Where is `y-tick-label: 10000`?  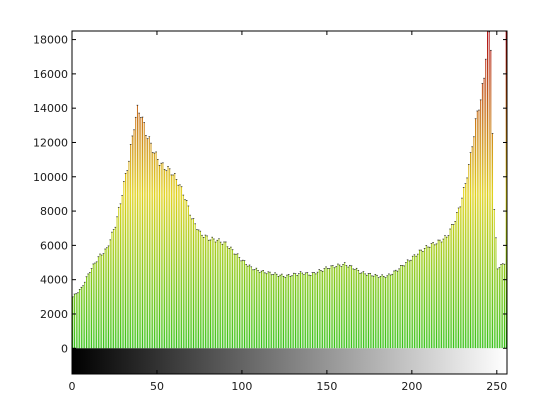
y-tick-label: 10000 is located at coordinates (50, 177).